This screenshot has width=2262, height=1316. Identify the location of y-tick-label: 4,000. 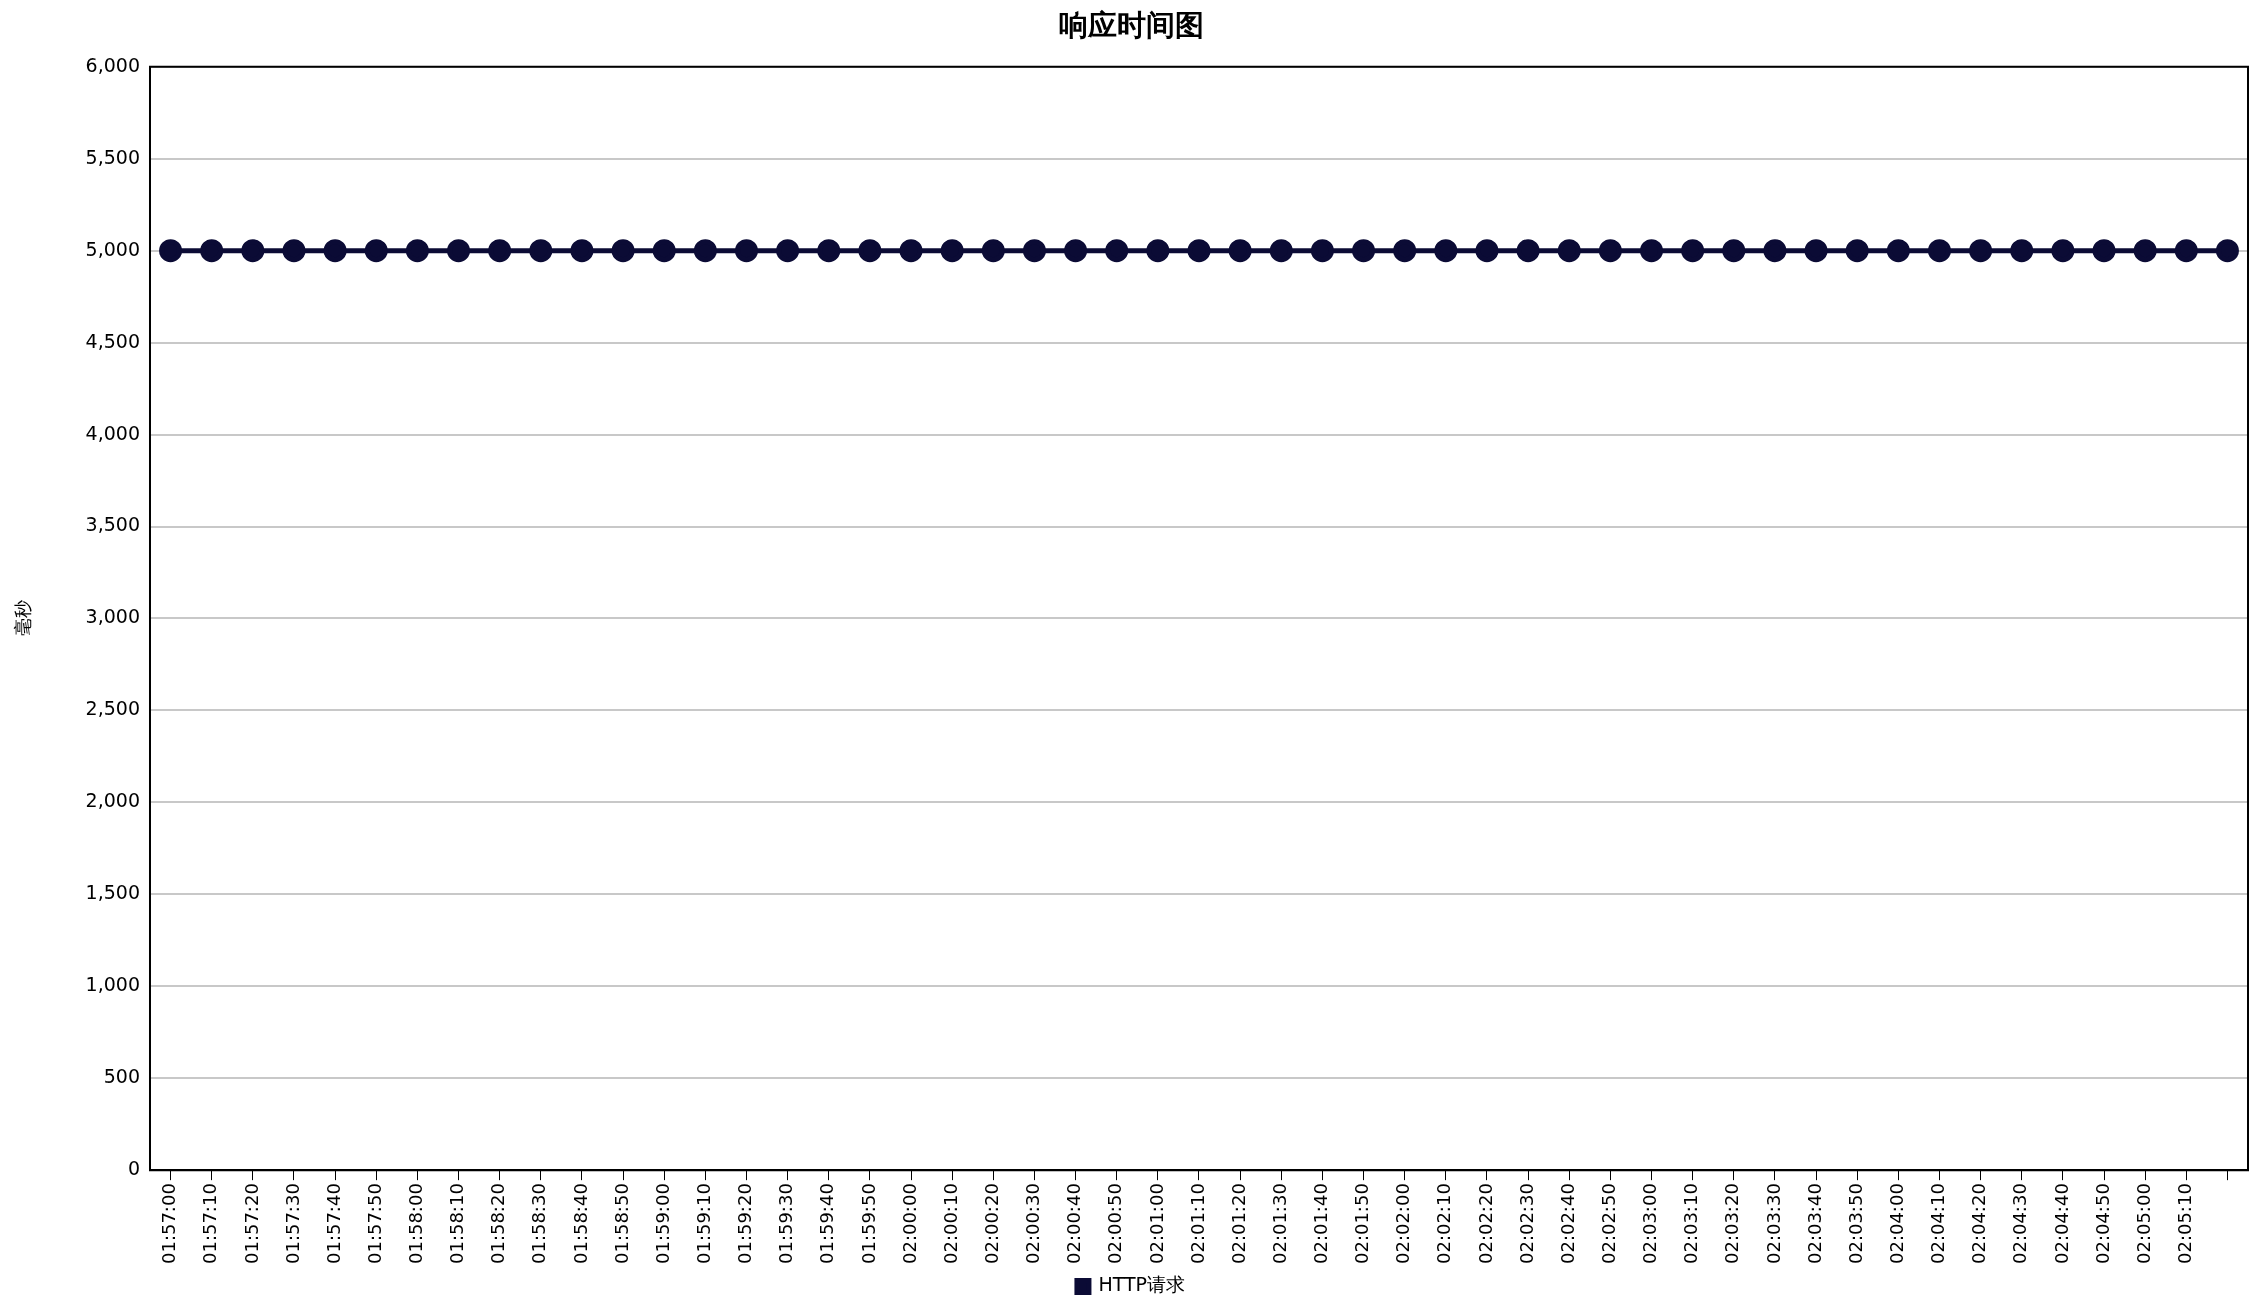
(112, 432).